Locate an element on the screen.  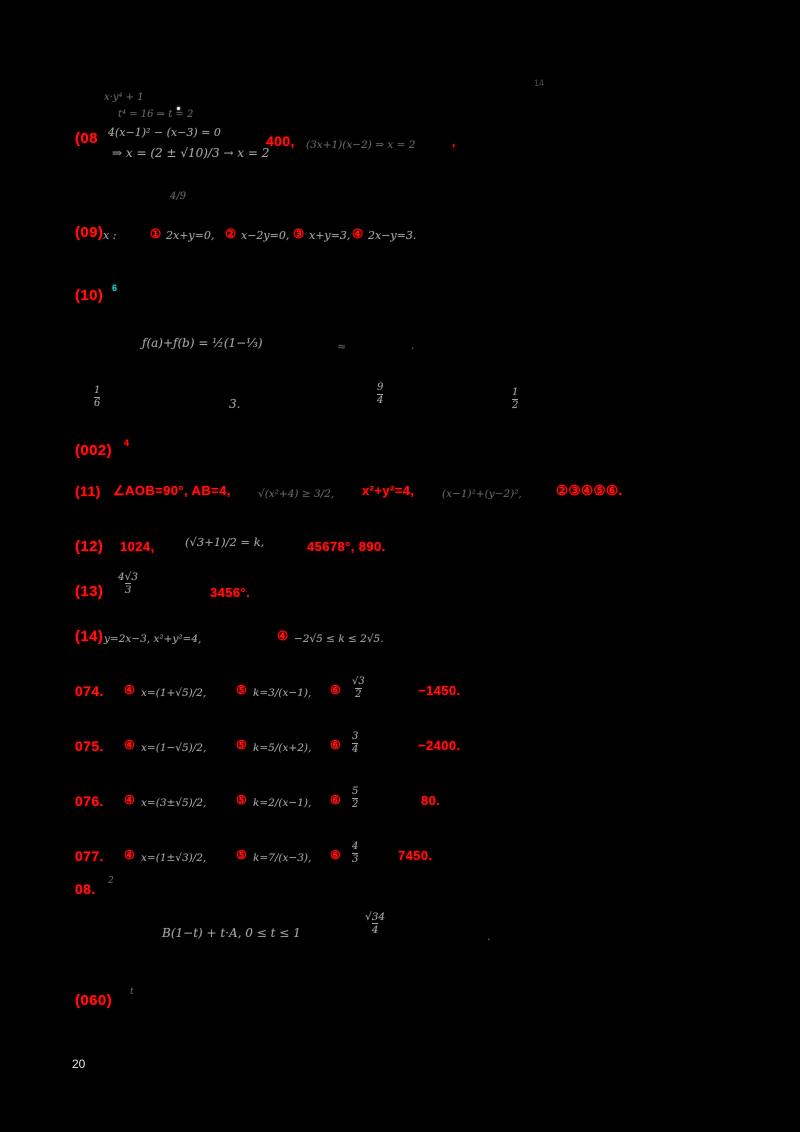
question-13-label: (13) is located at coordinates (89, 591).